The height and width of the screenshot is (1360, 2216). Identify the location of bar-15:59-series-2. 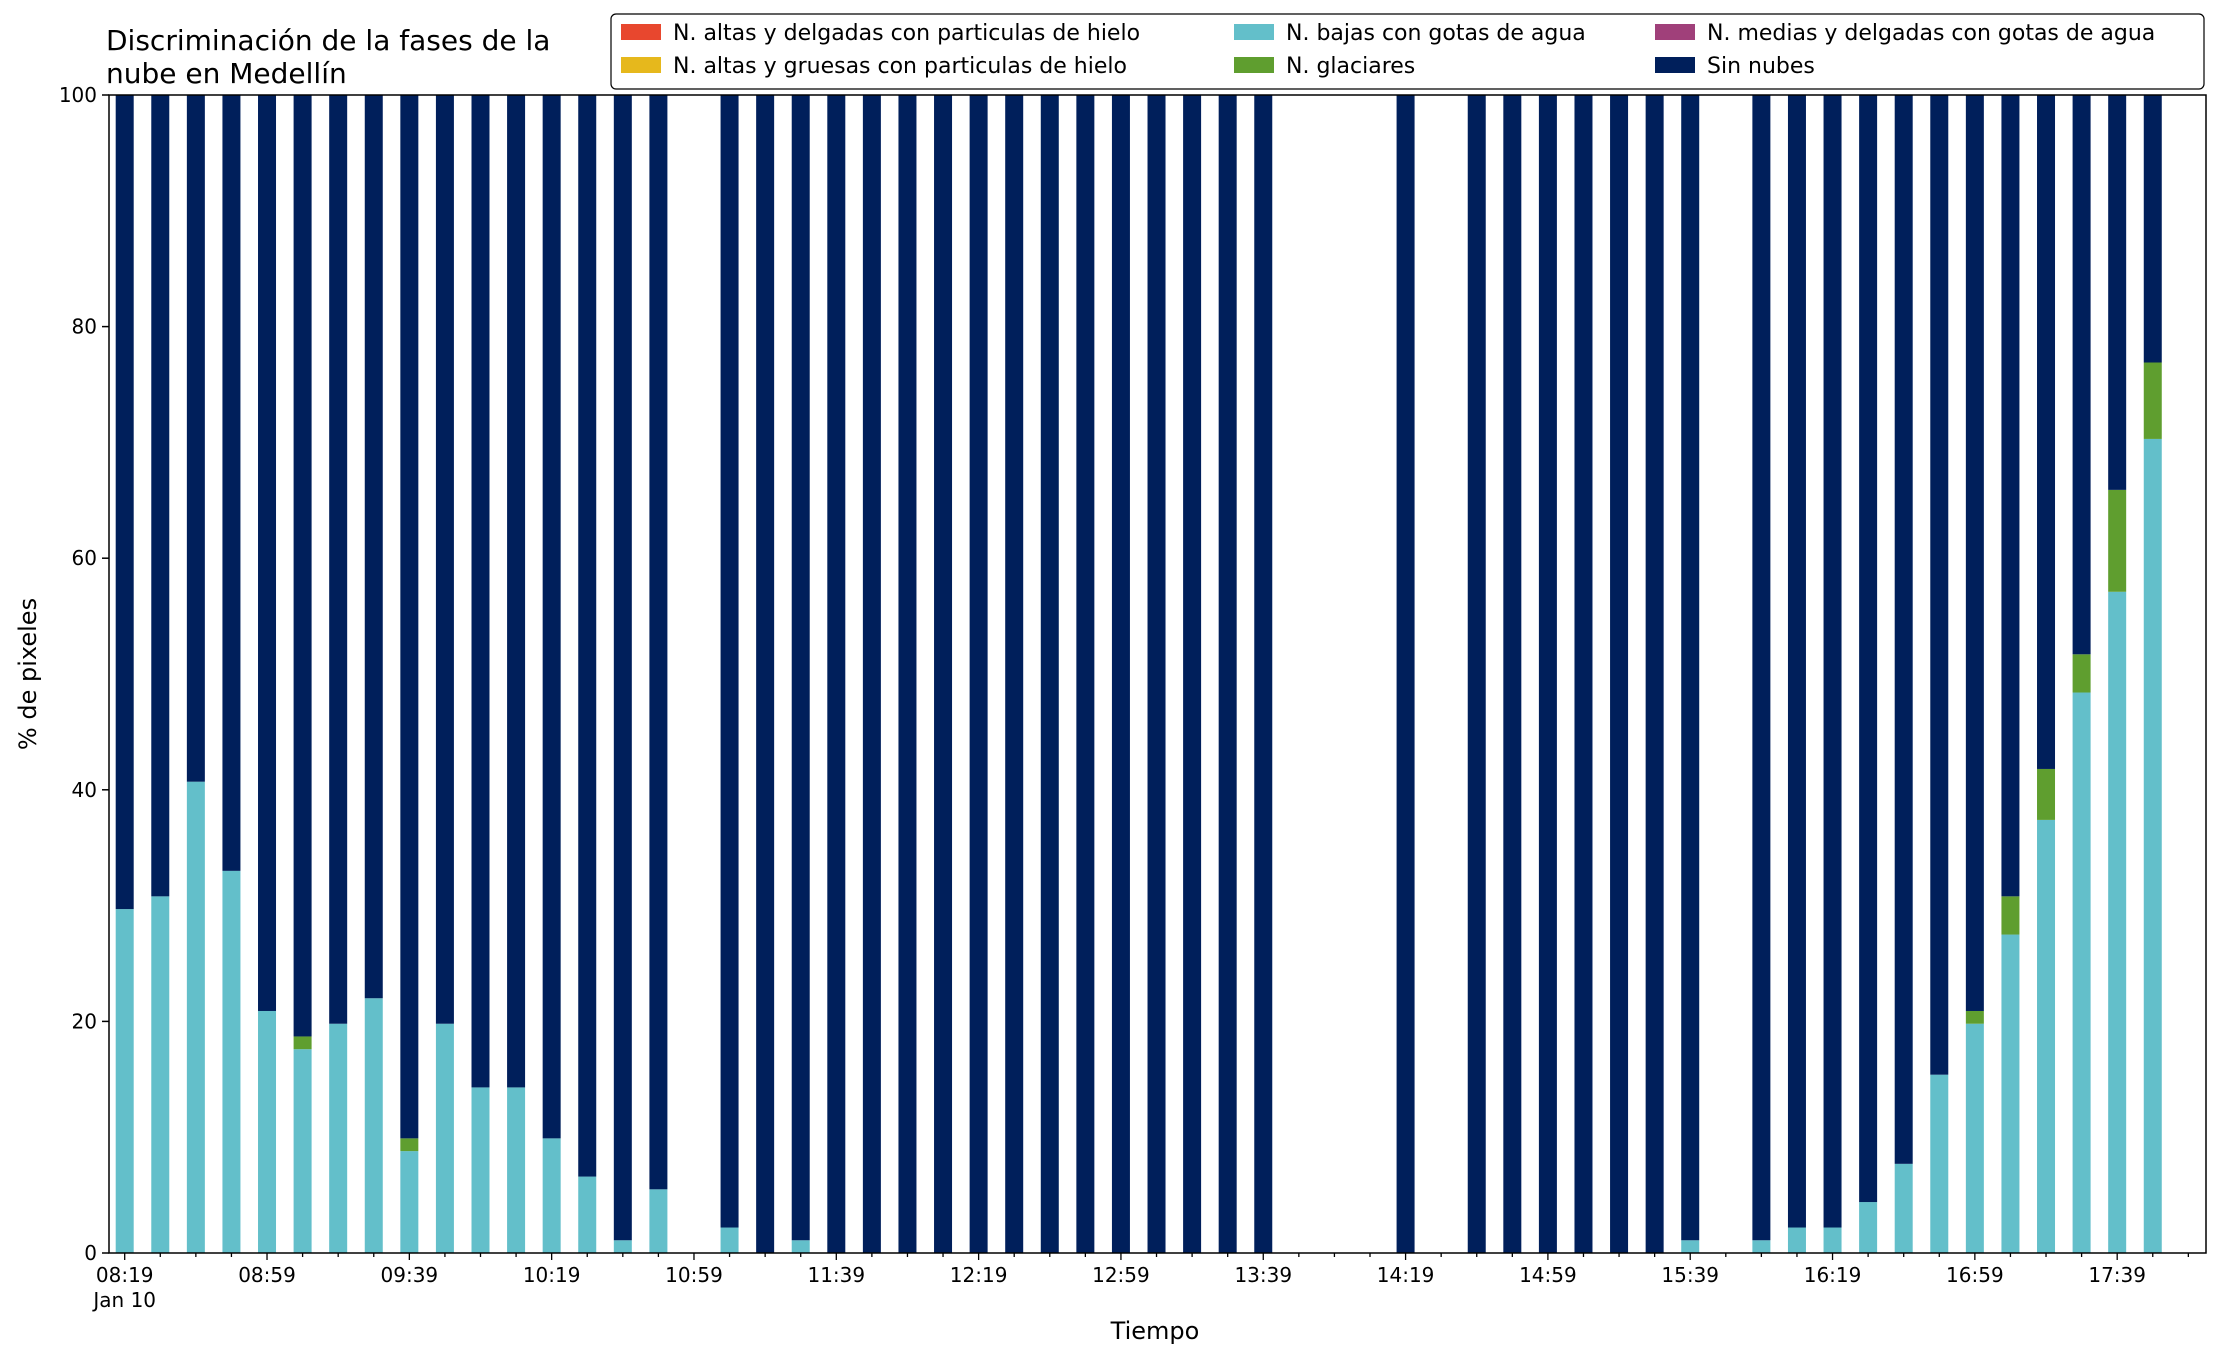
(1761, 1246).